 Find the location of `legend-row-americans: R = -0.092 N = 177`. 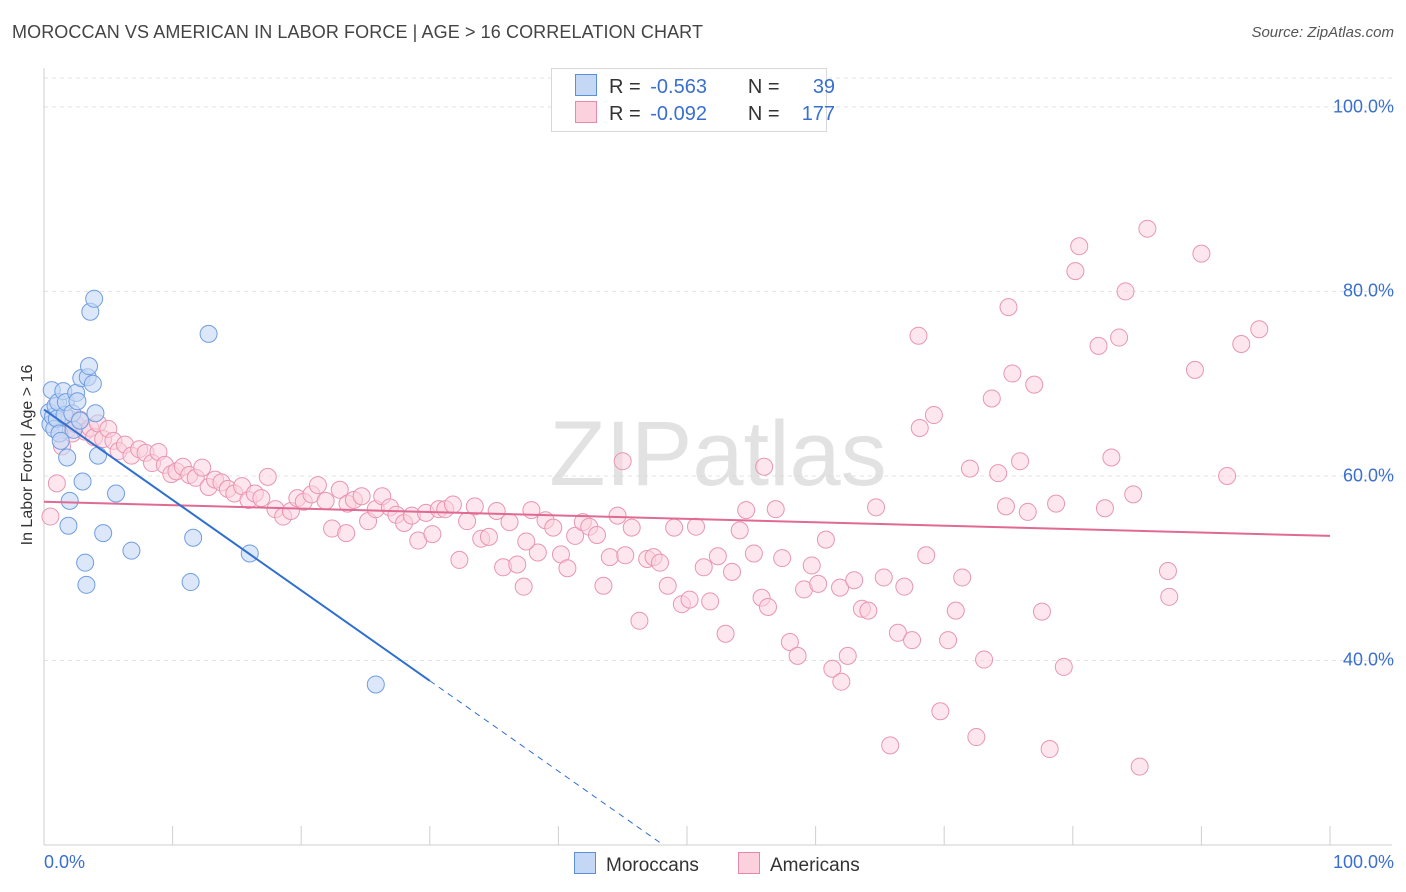

legend-row-americans: R = -0.092 N = 177 is located at coordinates (705, 113).